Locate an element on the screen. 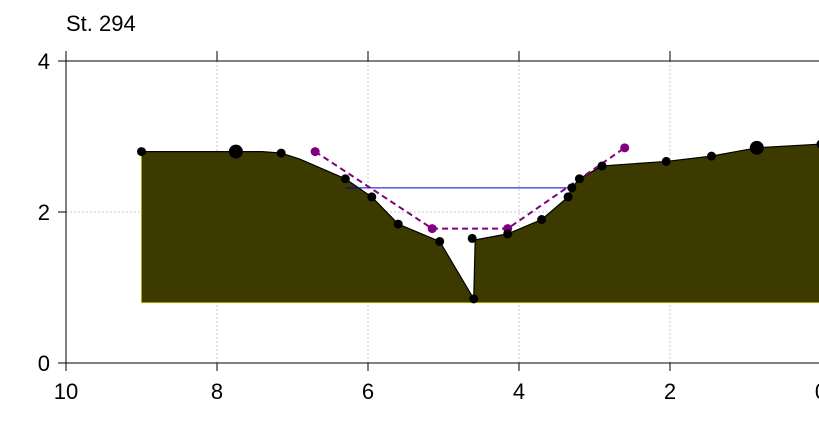  x-tick-label: 6 is located at coordinates (368, 391).